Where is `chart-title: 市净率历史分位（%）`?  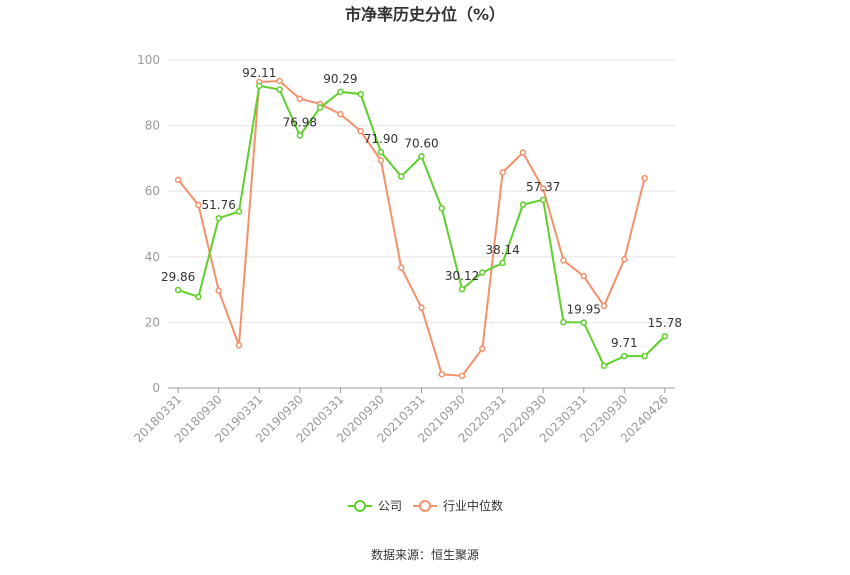 chart-title: 市净率历史分位（%） is located at coordinates (425, 14).